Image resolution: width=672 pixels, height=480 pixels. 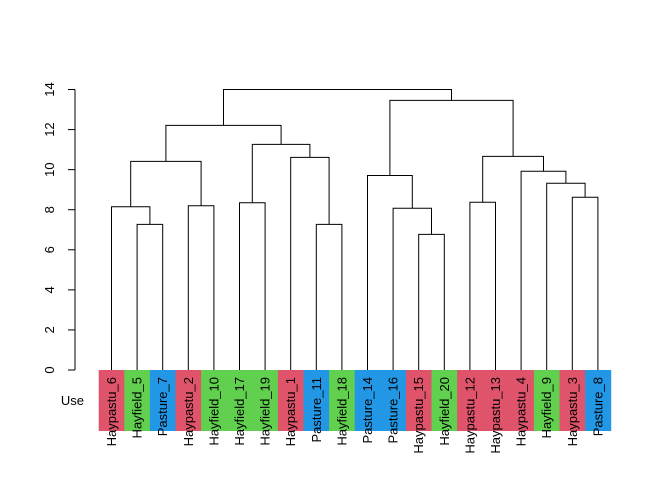 I want to click on leaf-label: Pasture_7, so click(x=162, y=406).